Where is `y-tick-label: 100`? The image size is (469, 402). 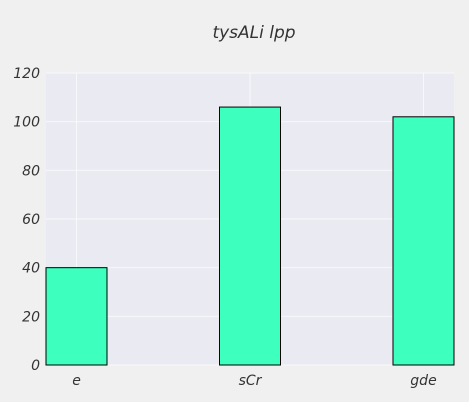 y-tick-label: 100 is located at coordinates (26, 123).